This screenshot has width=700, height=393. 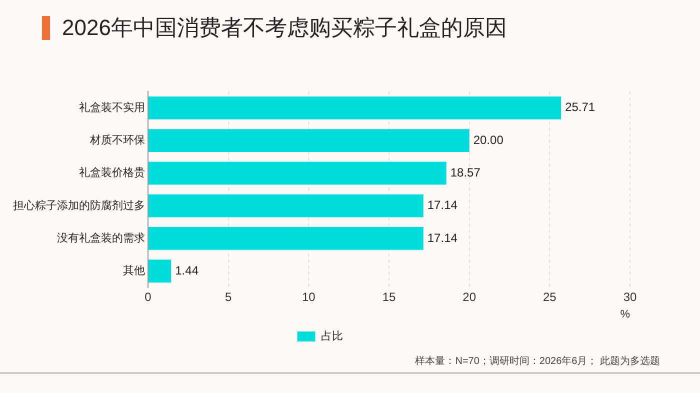 I want to click on y-tick-label: 担心粽子添加的防腐剂过多, so click(x=79, y=205).